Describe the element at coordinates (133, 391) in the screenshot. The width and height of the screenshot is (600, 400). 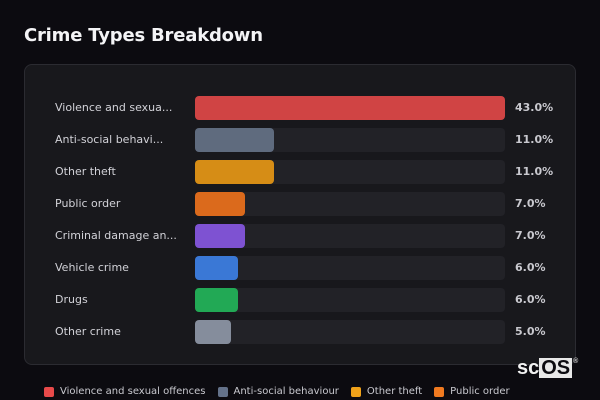
I see `legend-label: Violence and sexual offences` at that location.